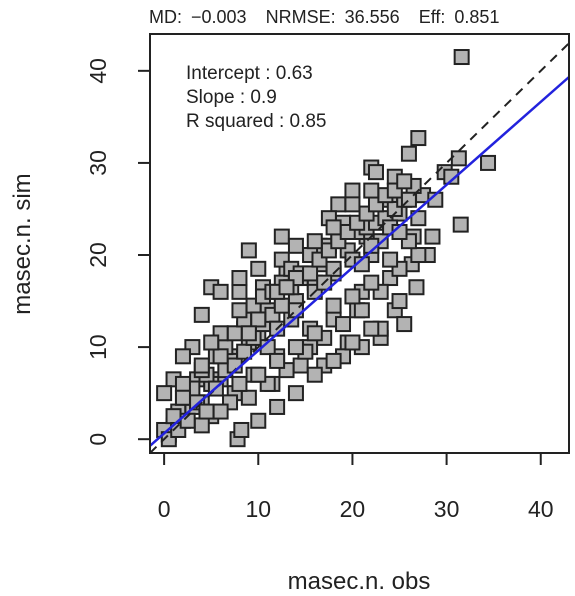 The image size is (575, 596). I want to click on header-stats: MD: −0.003 NRMSE: 36.556 Eff: 0.851, so click(324, 17).